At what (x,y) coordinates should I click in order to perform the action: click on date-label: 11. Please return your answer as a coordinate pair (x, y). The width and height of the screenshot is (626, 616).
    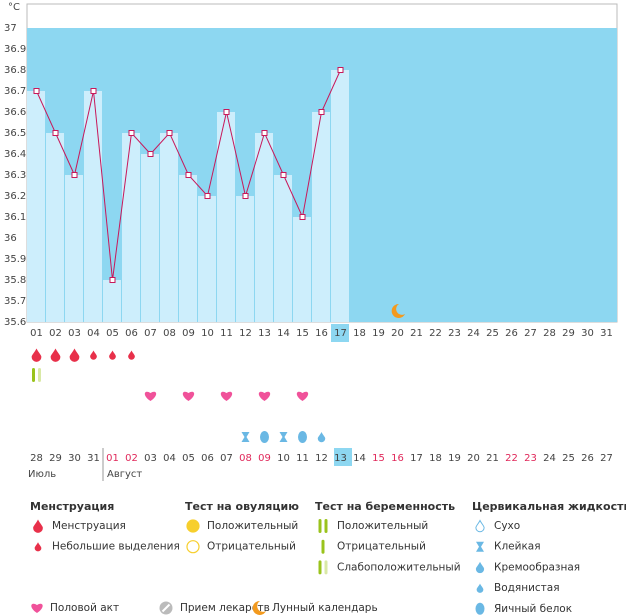
    Looking at the image, I should click on (302, 458).